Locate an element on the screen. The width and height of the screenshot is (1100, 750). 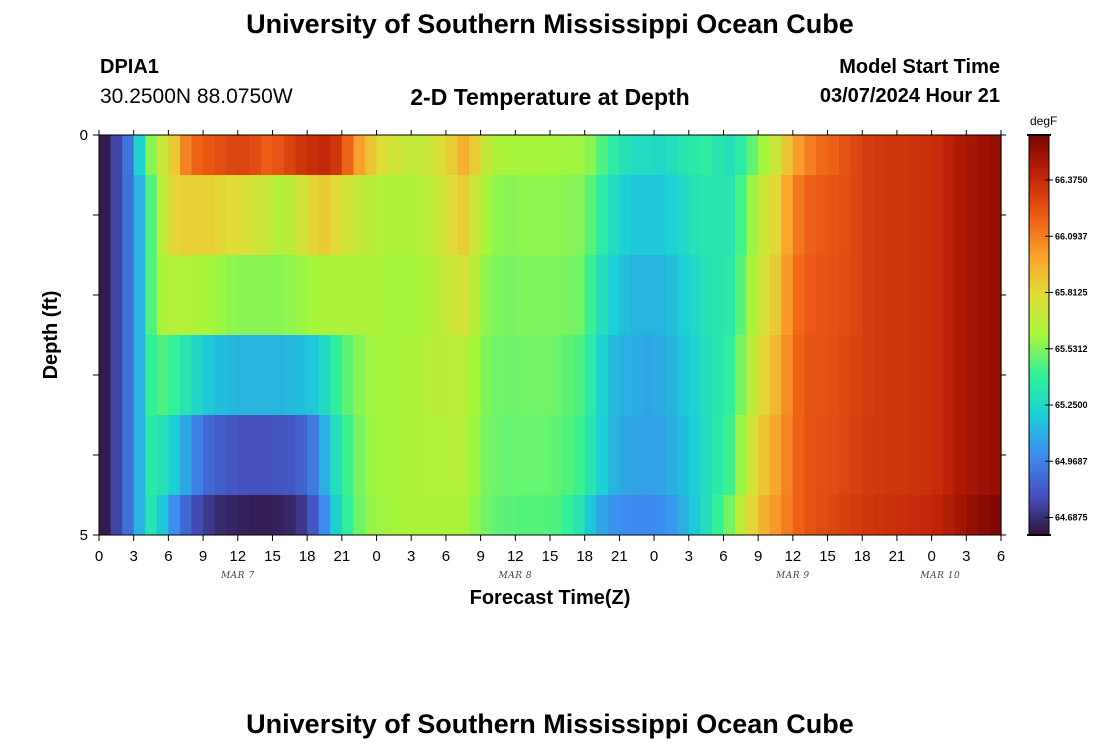
colorbar-tick-label: 64.6875 is located at coordinates (1071, 518).